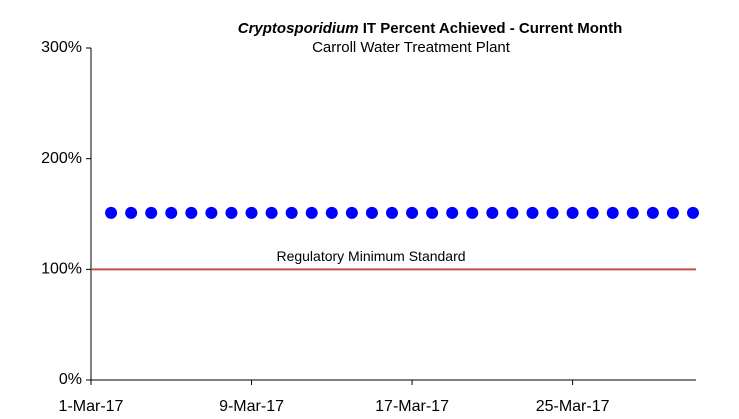  What do you see at coordinates (91, 406) in the screenshot?
I see `x-tick-label: 1-Mar-17` at bounding box center [91, 406].